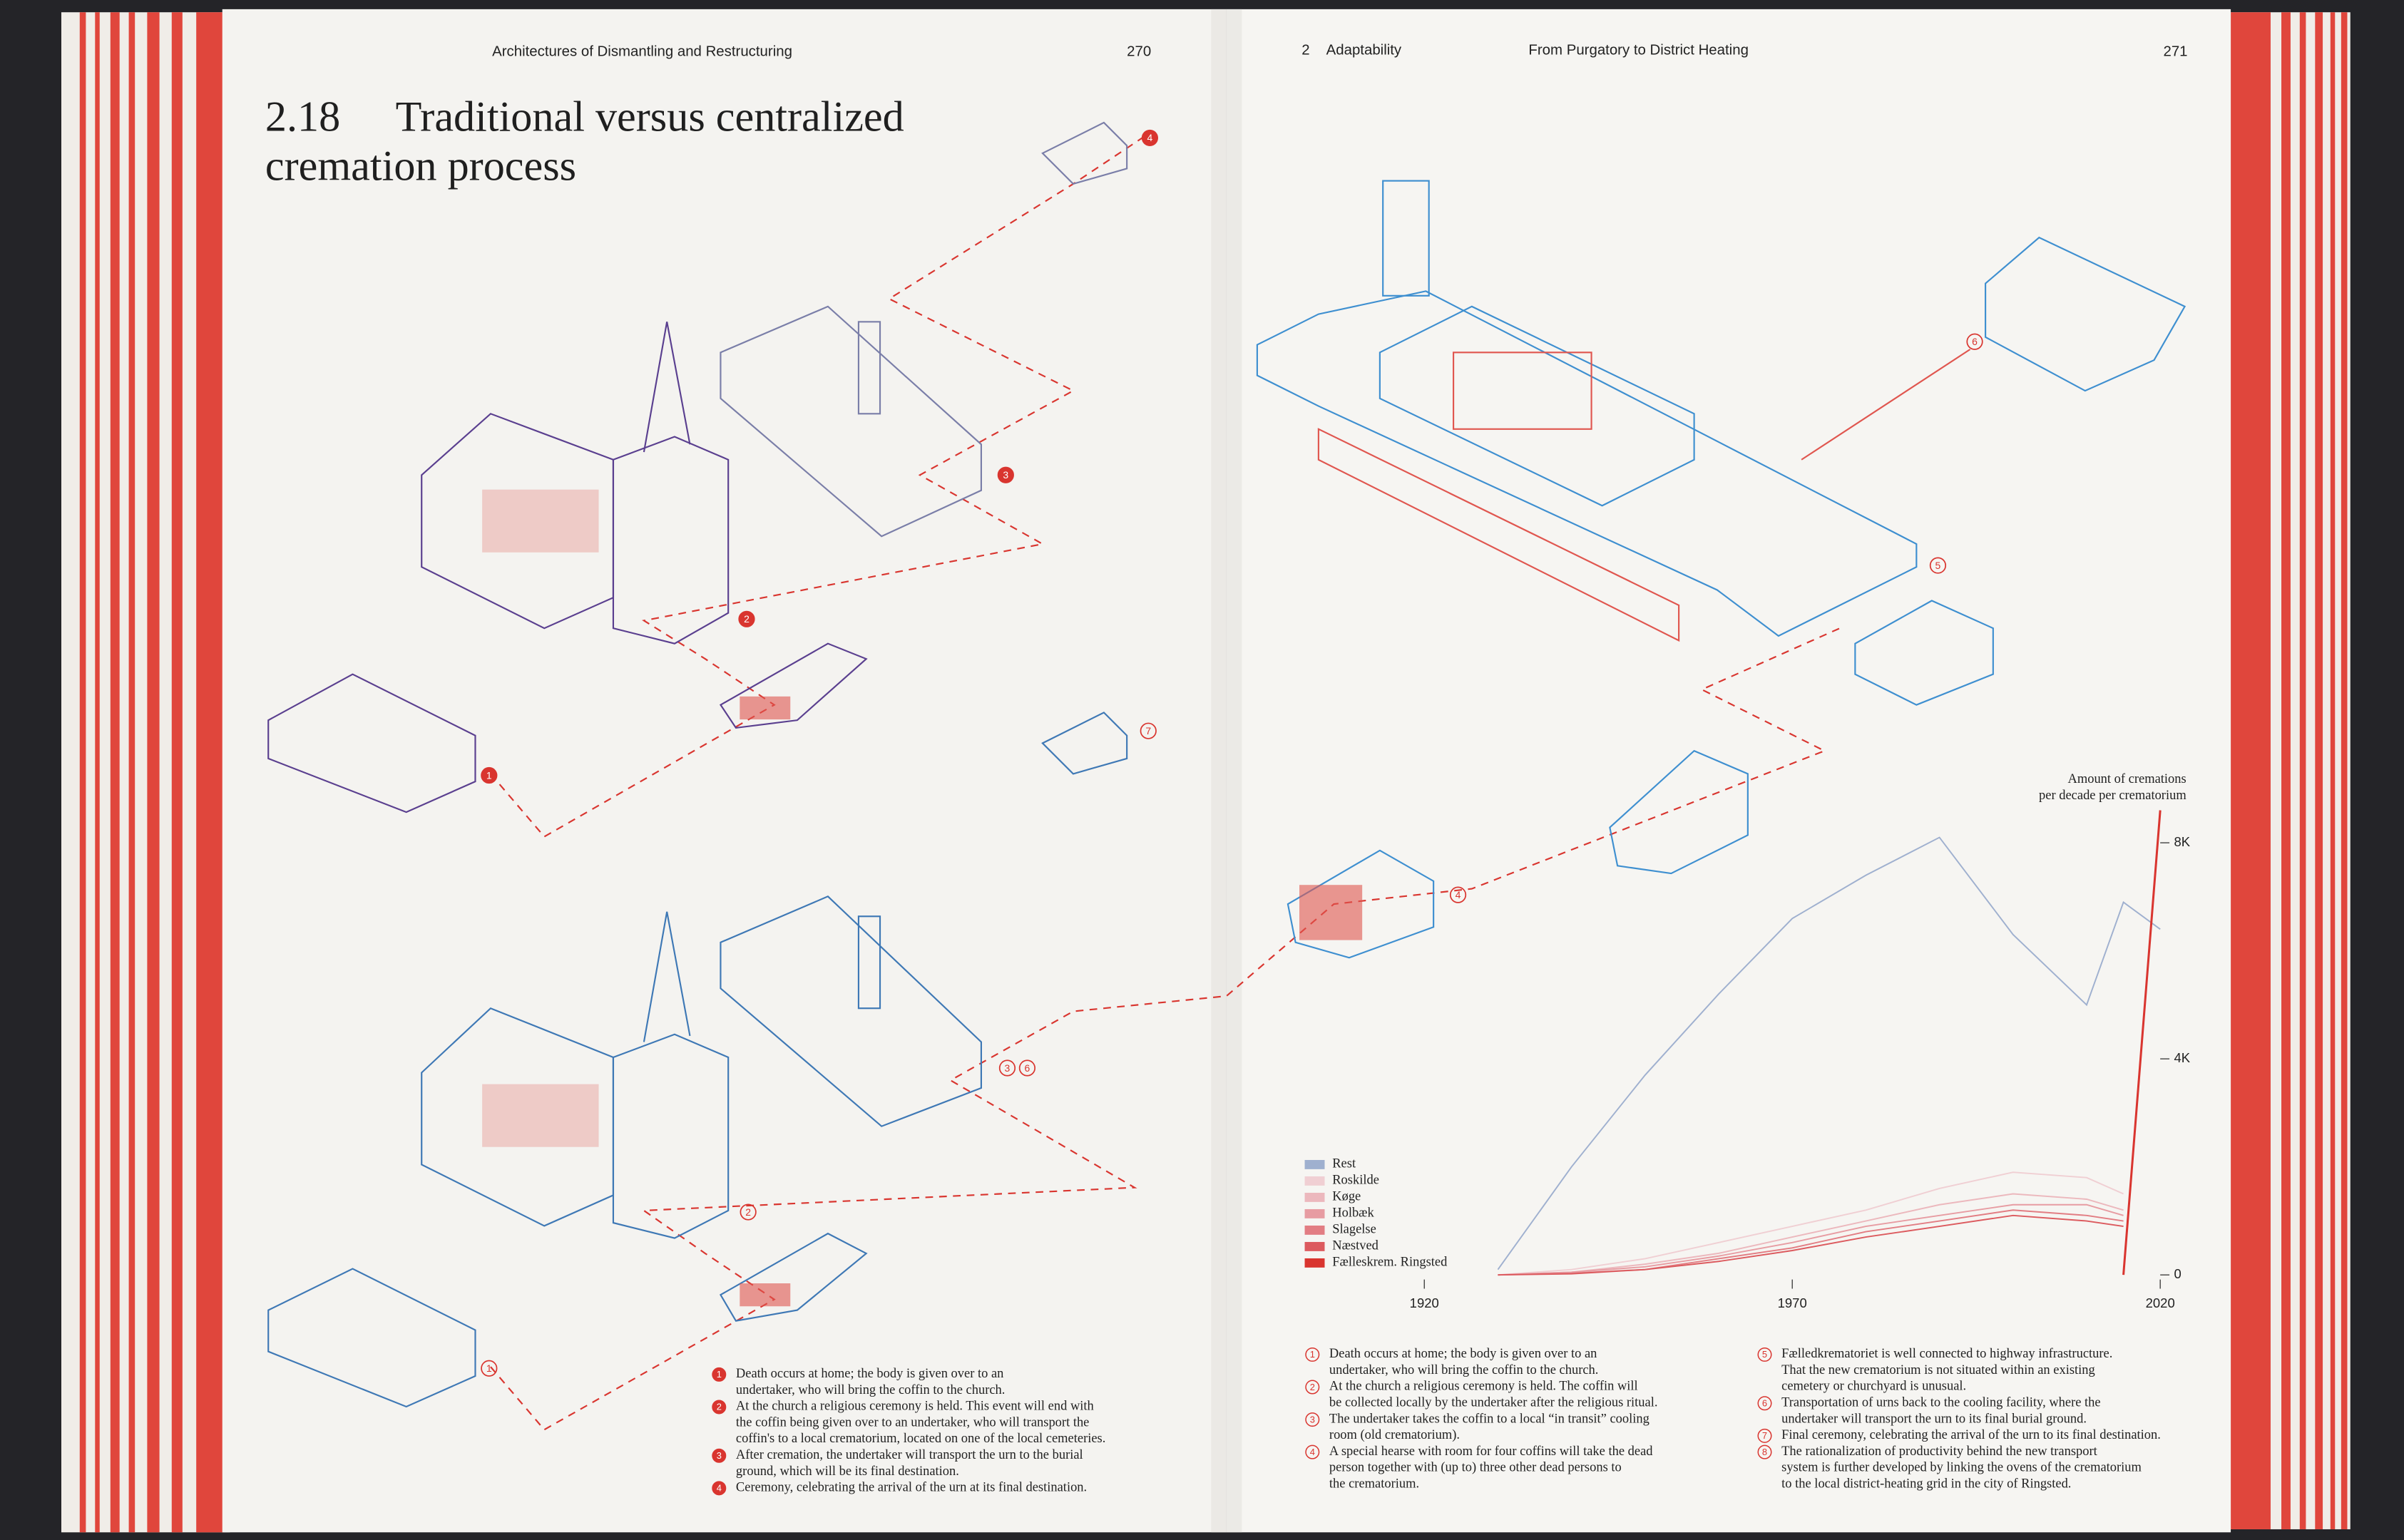 The width and height of the screenshot is (2404, 1540). I want to click on gutter, so click(1226, 771).